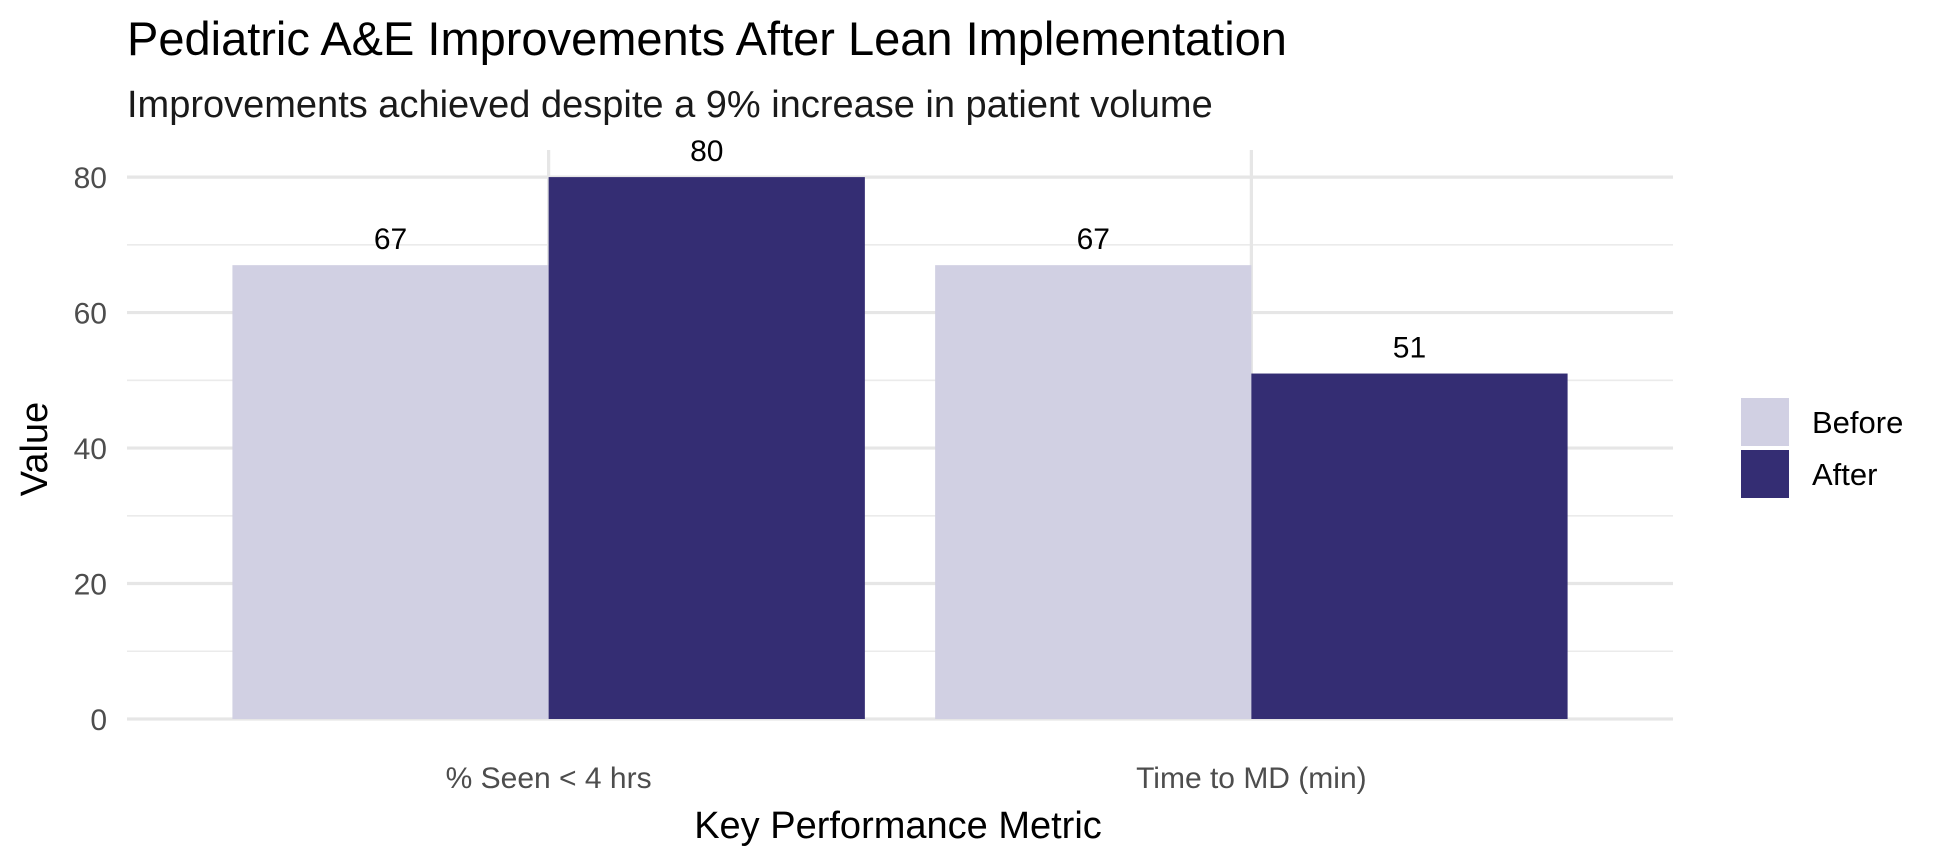 The width and height of the screenshot is (1944, 864). Describe the element at coordinates (906, 778) in the screenshot. I see `x-axis-ticks: % Seen < 4 hrs Time to MD (min)` at that location.